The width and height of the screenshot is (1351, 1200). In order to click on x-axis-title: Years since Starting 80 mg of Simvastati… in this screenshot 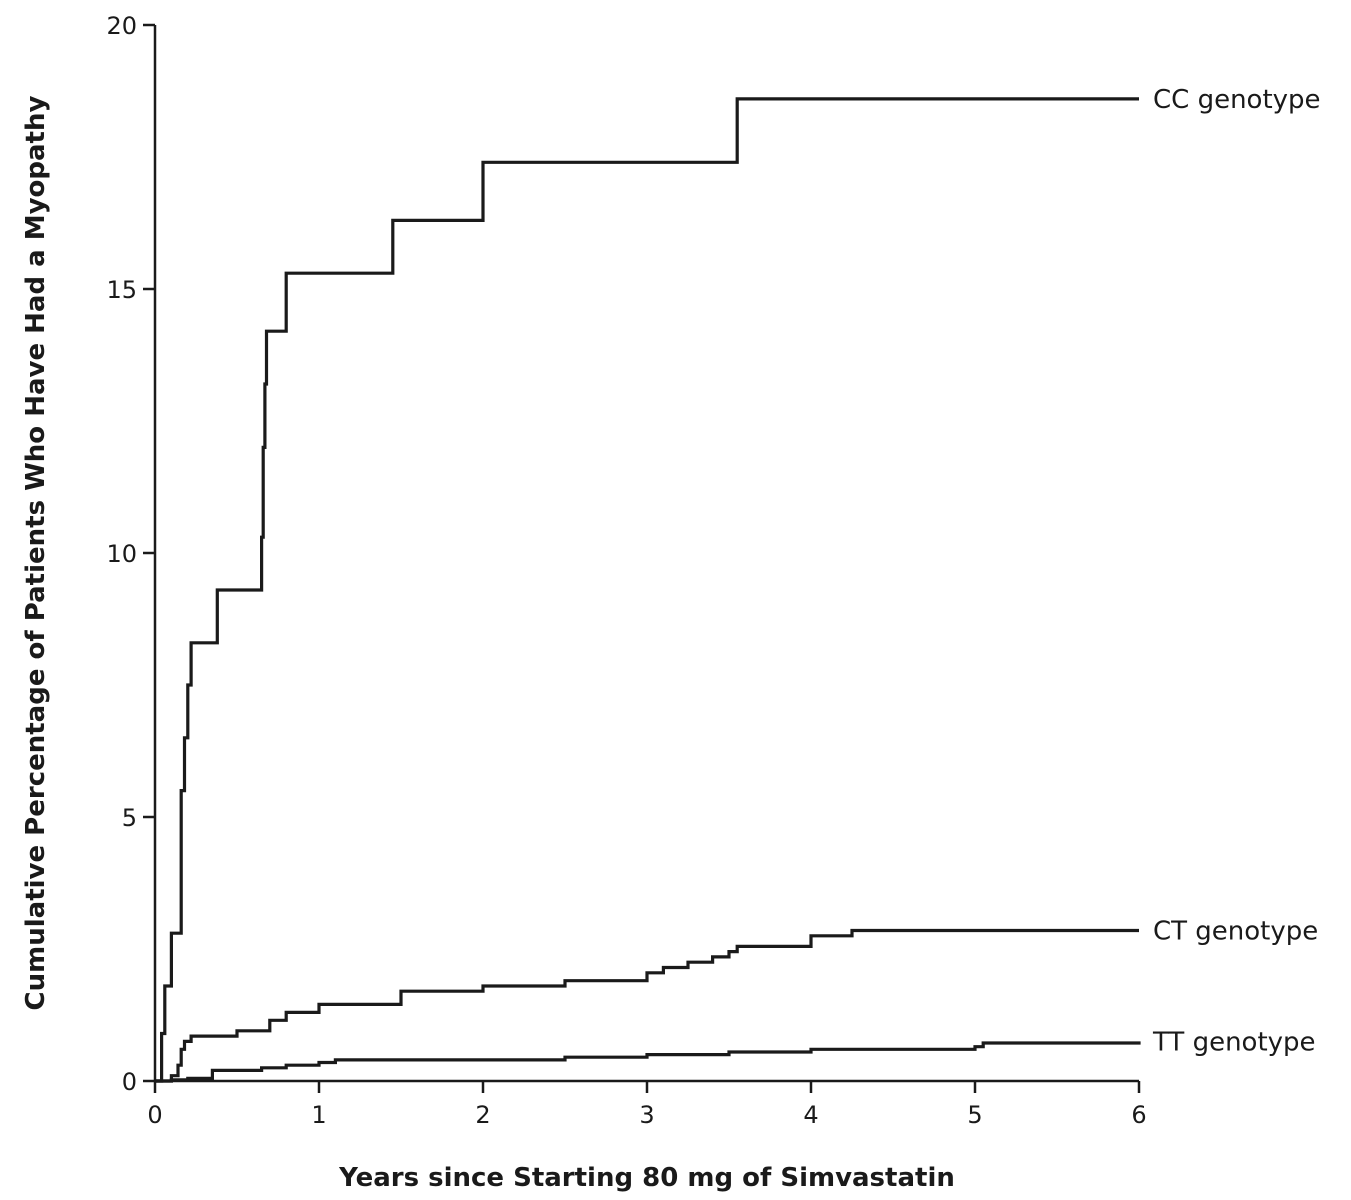, I will do `click(646, 1178)`.